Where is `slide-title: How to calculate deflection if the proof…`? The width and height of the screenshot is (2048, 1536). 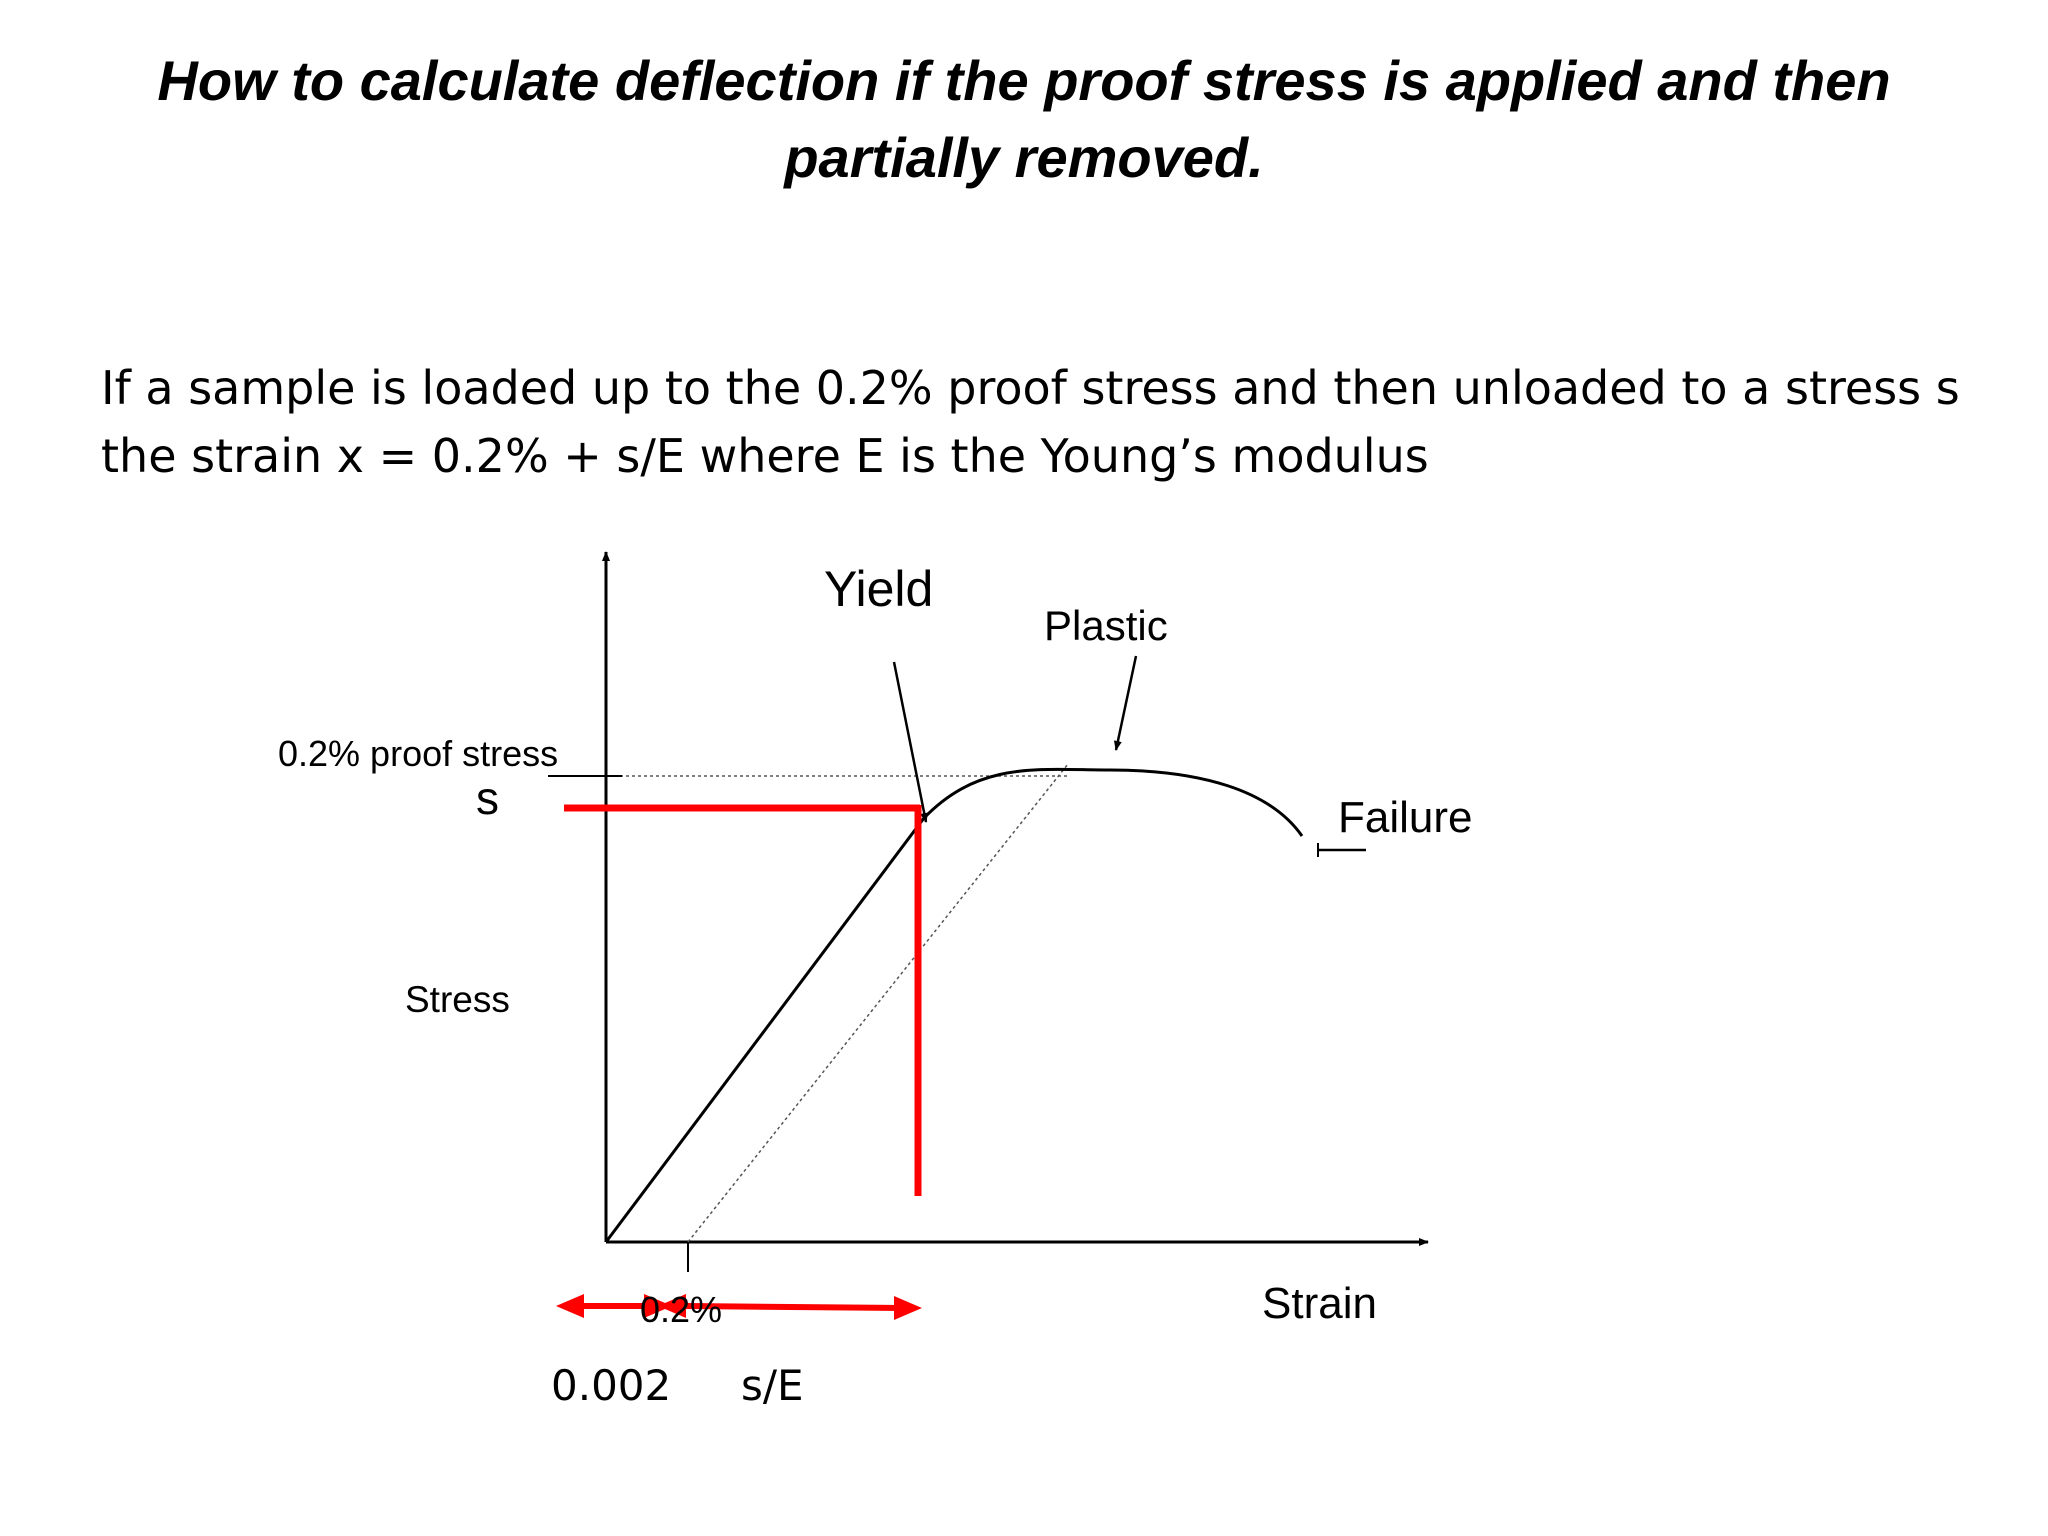 slide-title: How to calculate deflection if the proof… is located at coordinates (1024, 119).